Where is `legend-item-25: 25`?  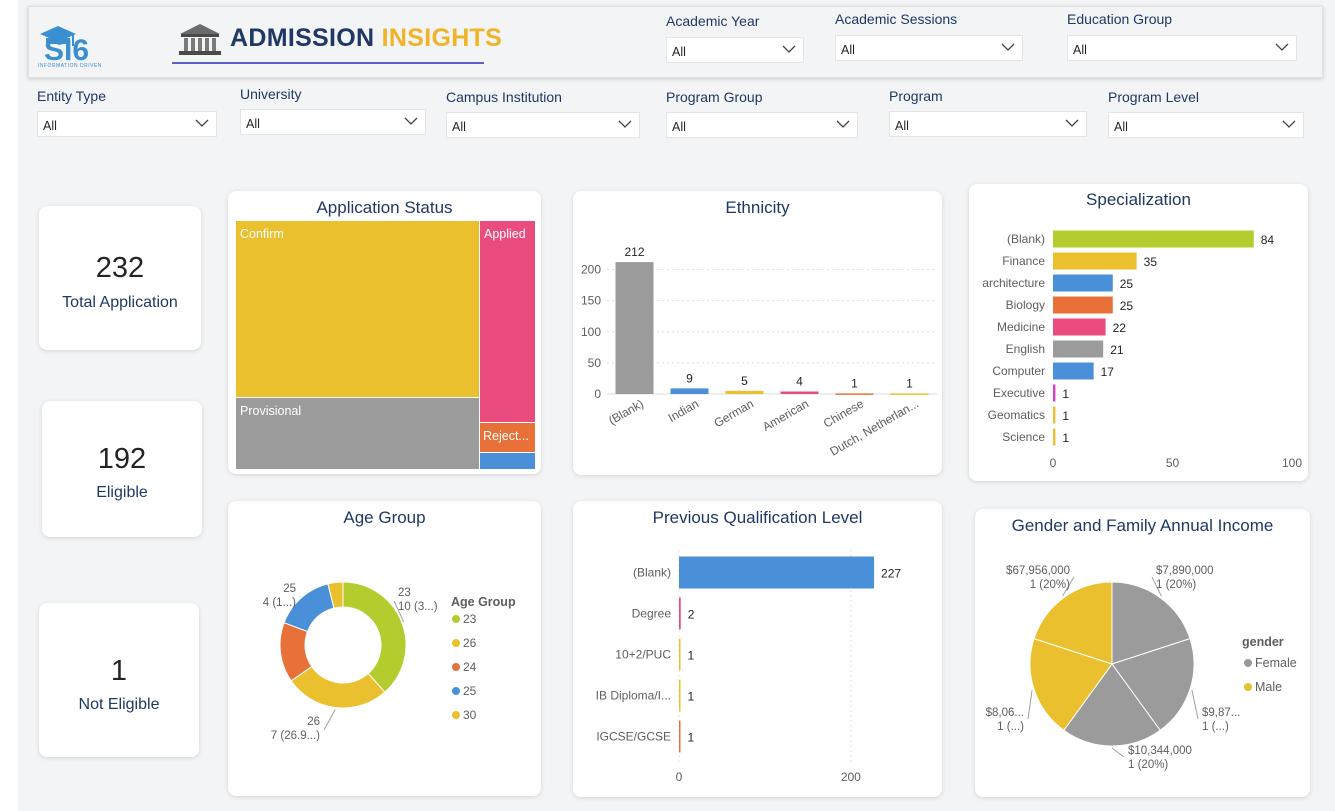 legend-item-25: 25 is located at coordinates (470, 691).